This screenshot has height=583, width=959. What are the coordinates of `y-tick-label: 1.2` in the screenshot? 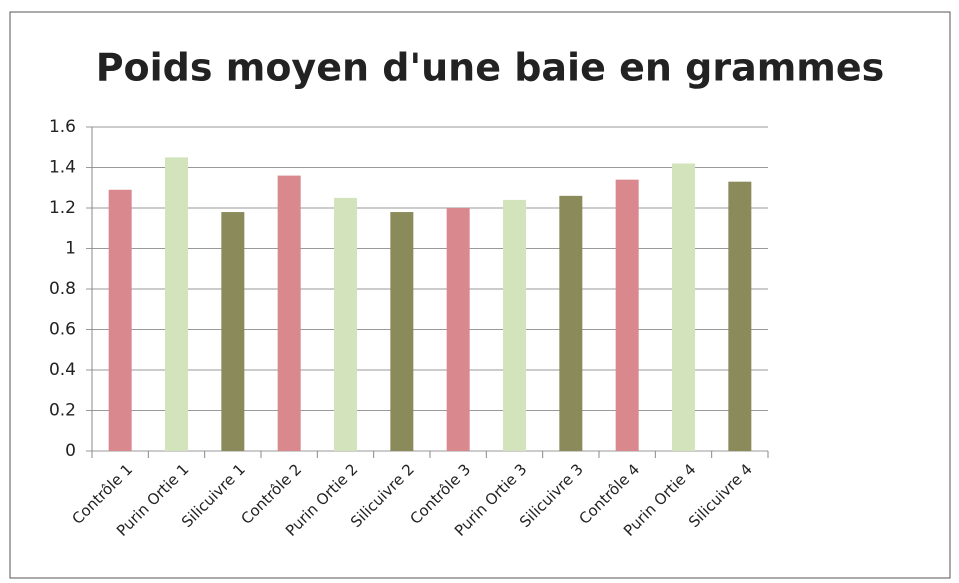 It's located at (62, 208).